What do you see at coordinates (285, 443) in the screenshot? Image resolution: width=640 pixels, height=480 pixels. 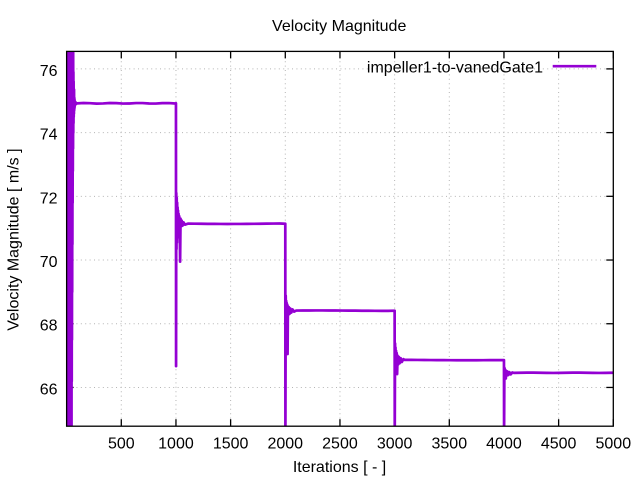 I see `svg-text: 2000` at bounding box center [285, 443].